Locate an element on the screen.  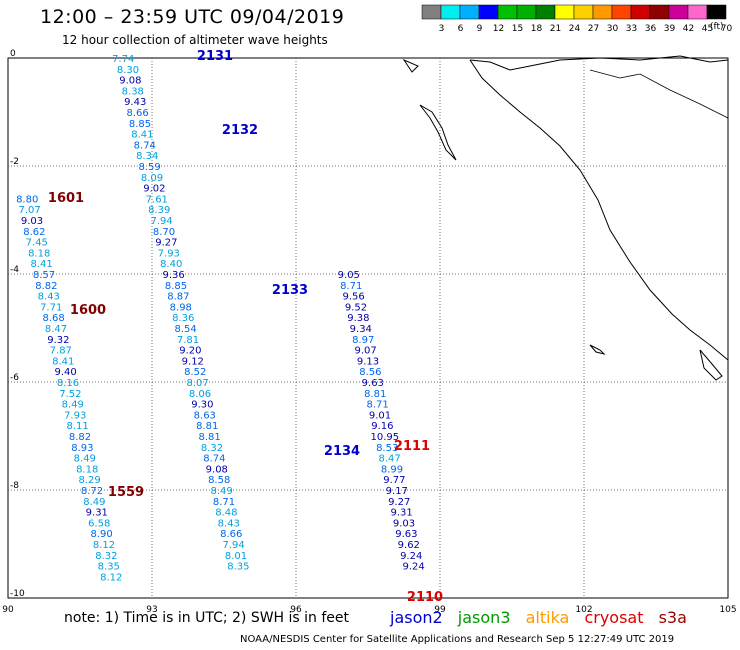
track-value: 8.34 is located at coordinates (147, 156).